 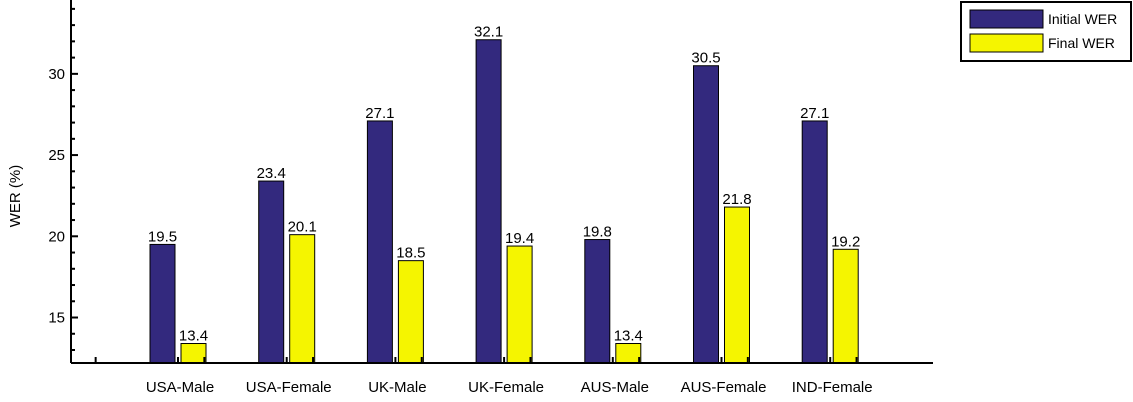 I want to click on x-tick-label: USA-Female, so click(x=289, y=387).